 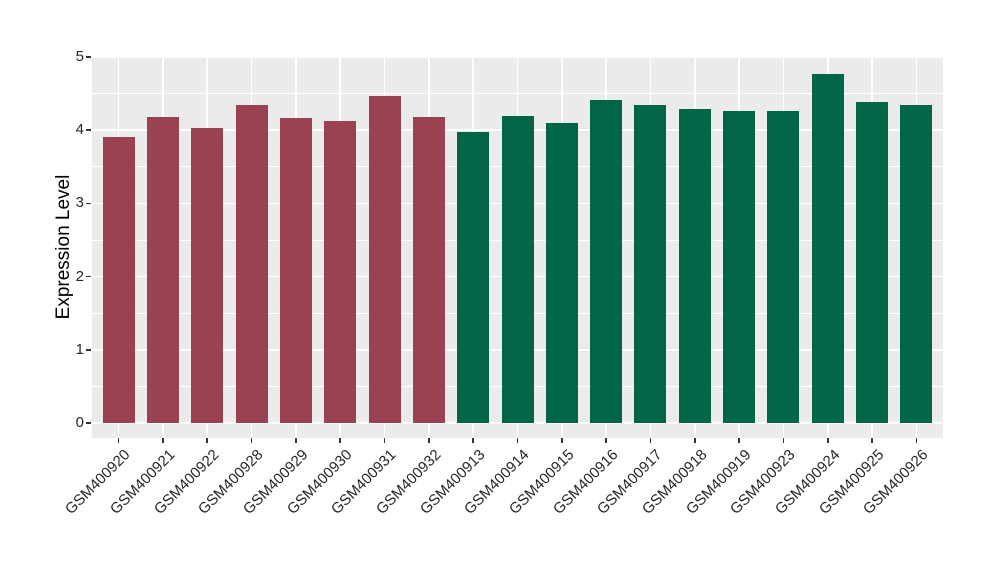 I want to click on bar-GSM400924, so click(x=827, y=248).